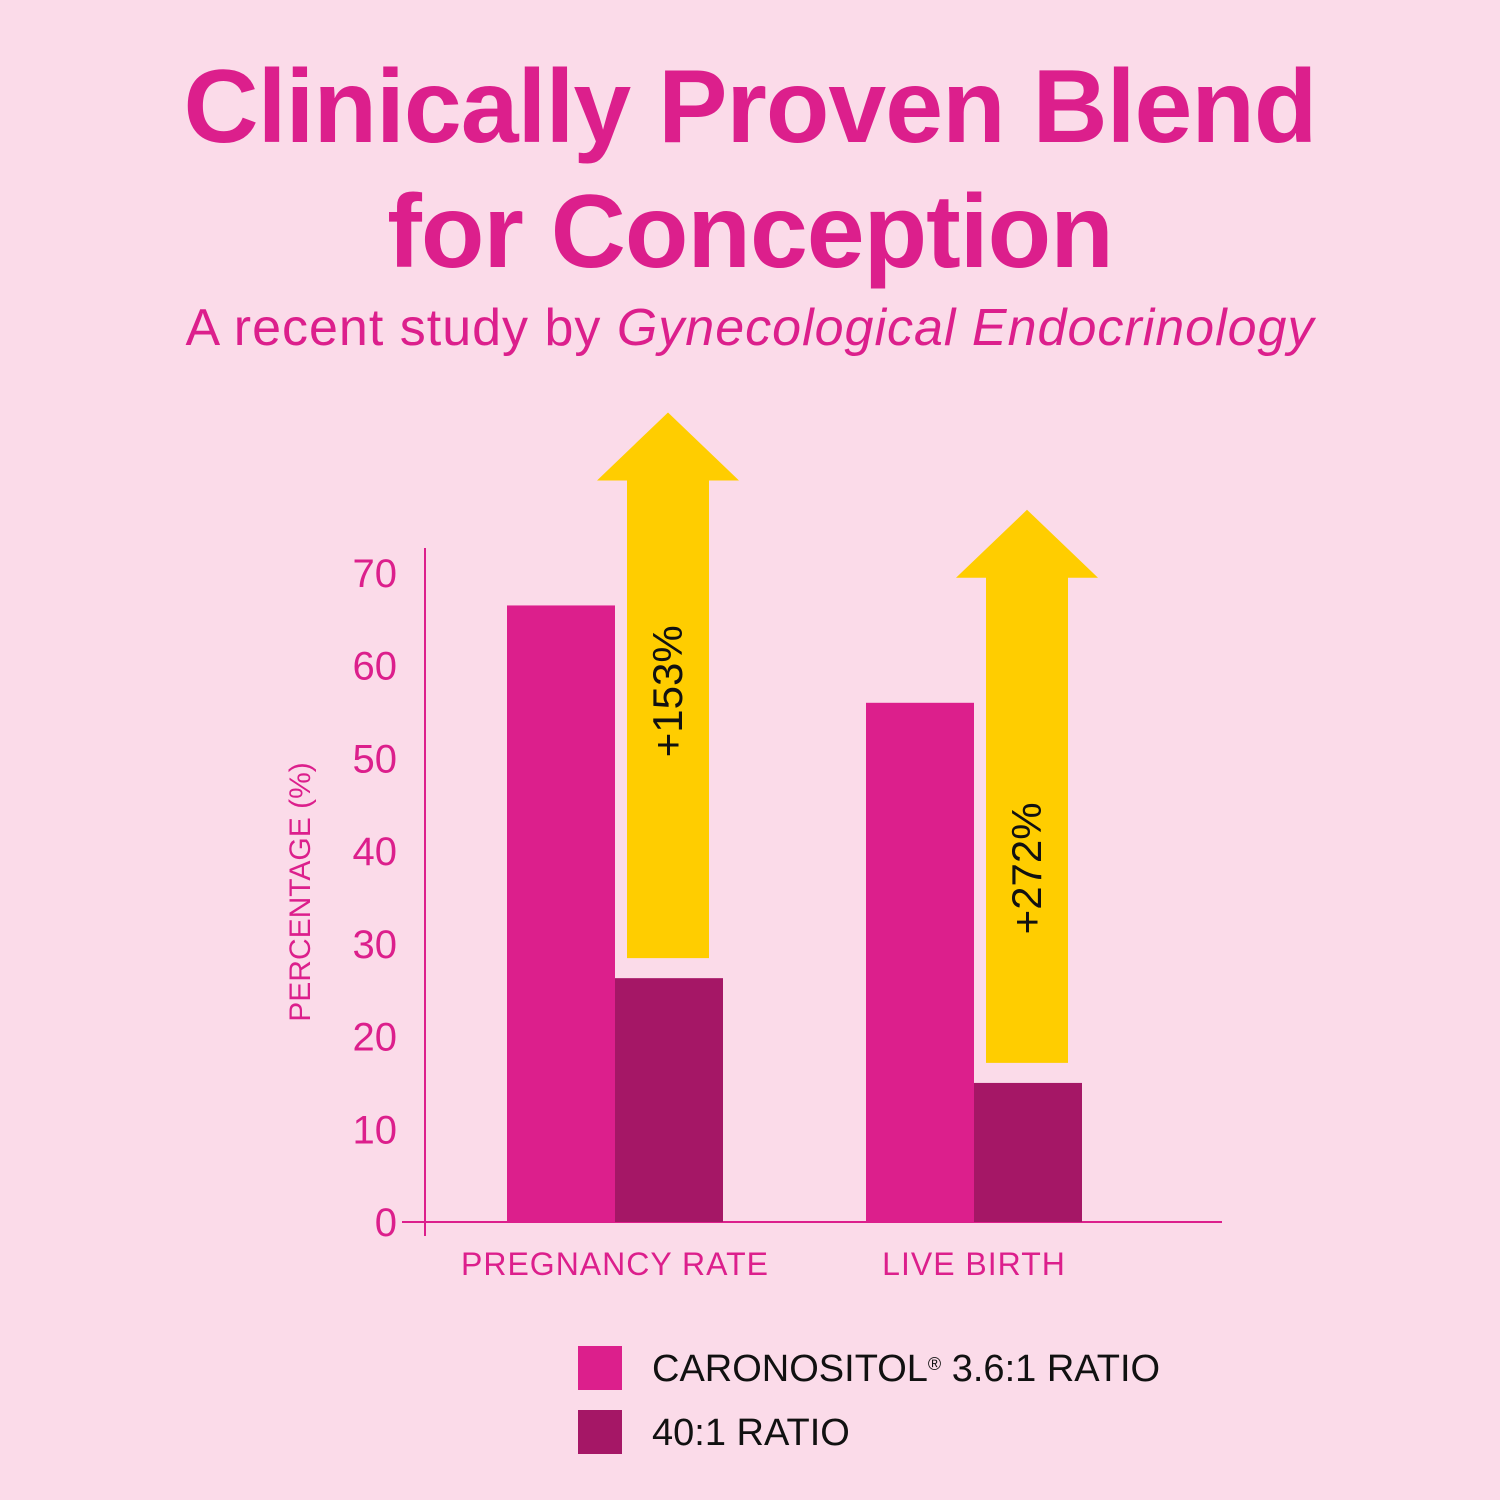 The width and height of the screenshot is (1500, 1500). I want to click on increase-label: +272%, so click(1026, 868).